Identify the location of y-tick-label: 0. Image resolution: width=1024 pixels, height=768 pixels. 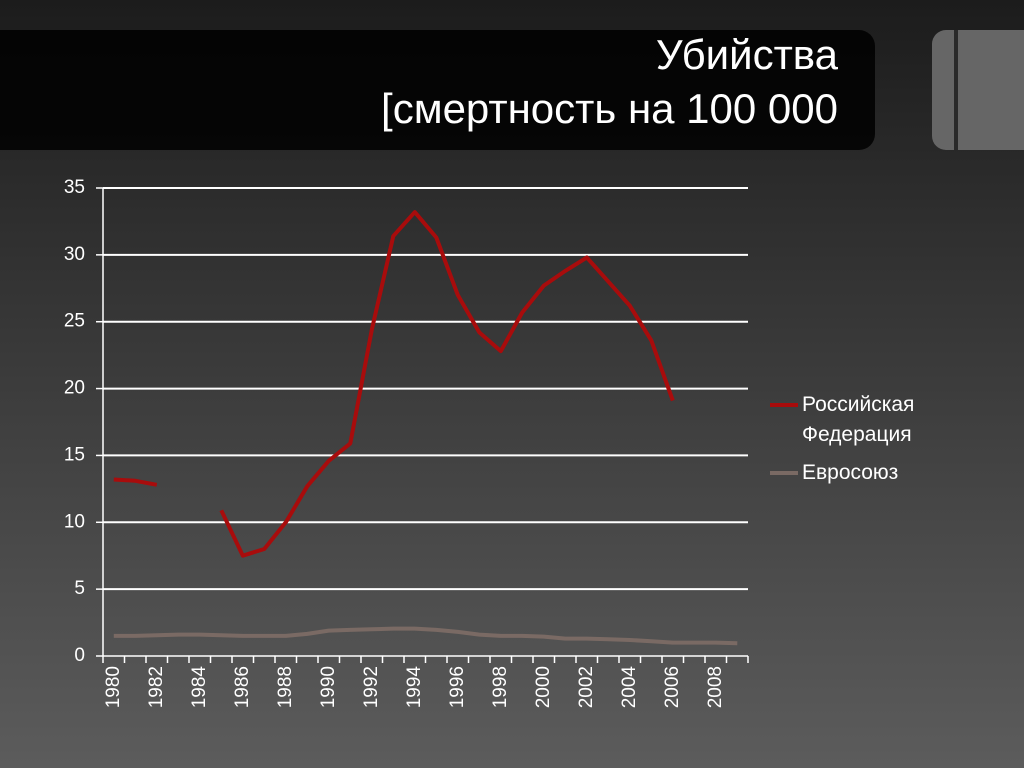
(79, 655).